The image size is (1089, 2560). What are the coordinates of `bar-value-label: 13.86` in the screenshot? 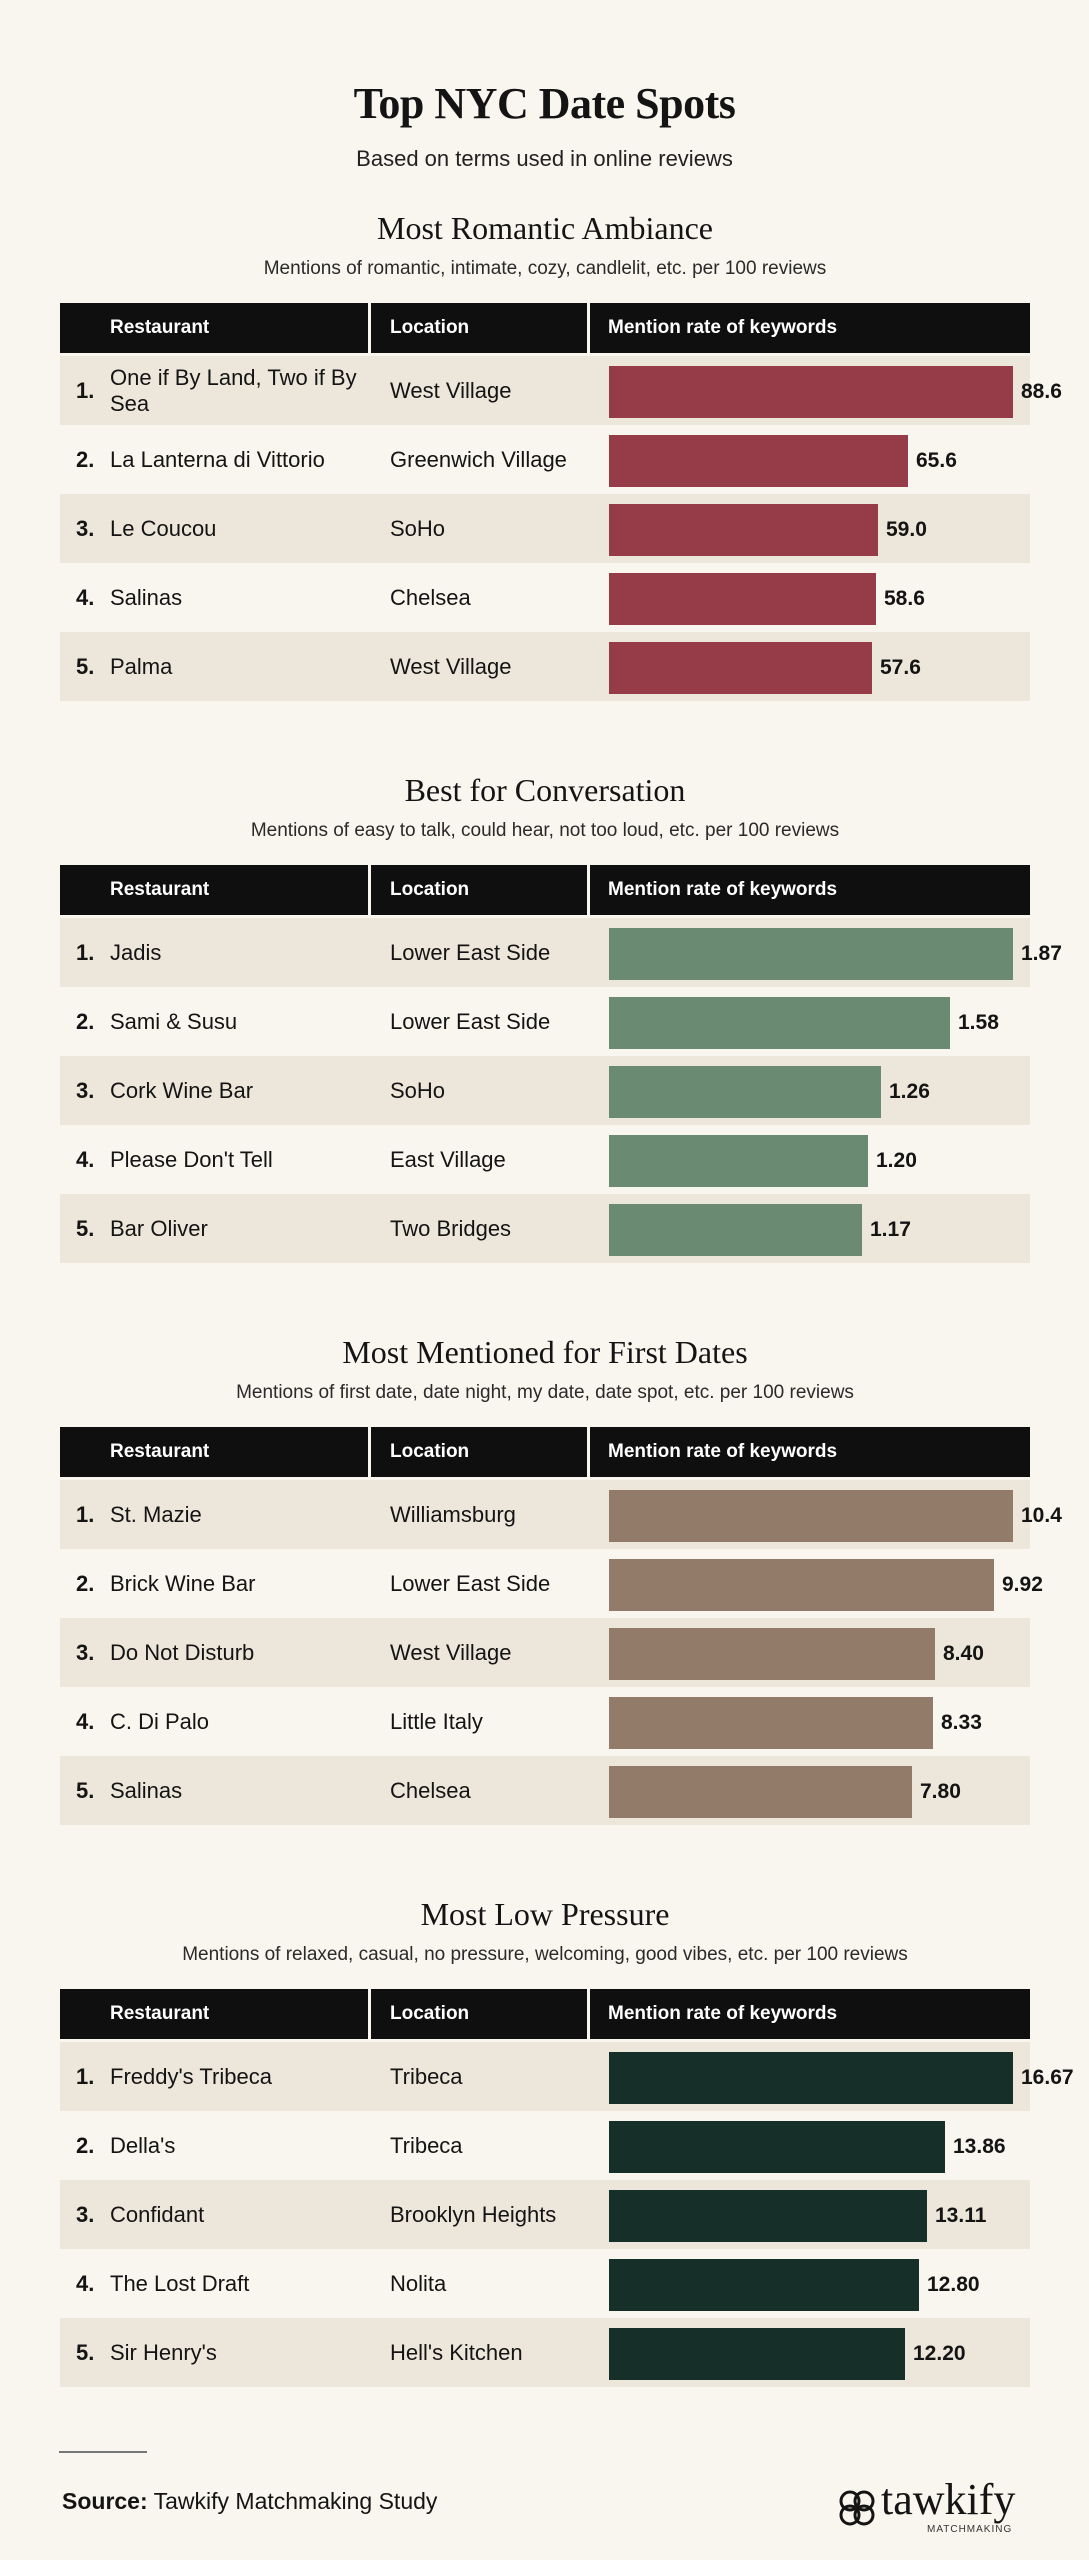 It's located at (979, 2146).